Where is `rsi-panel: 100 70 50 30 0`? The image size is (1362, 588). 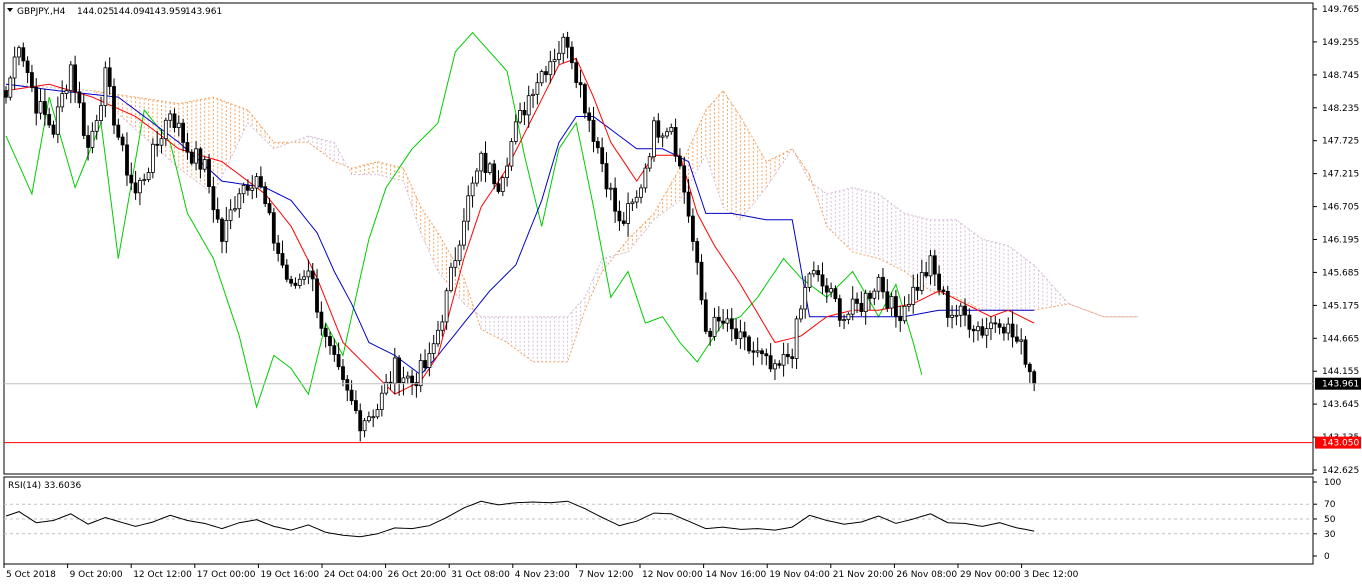
rsi-panel: 100 70 50 30 0 is located at coordinates (672, 520).